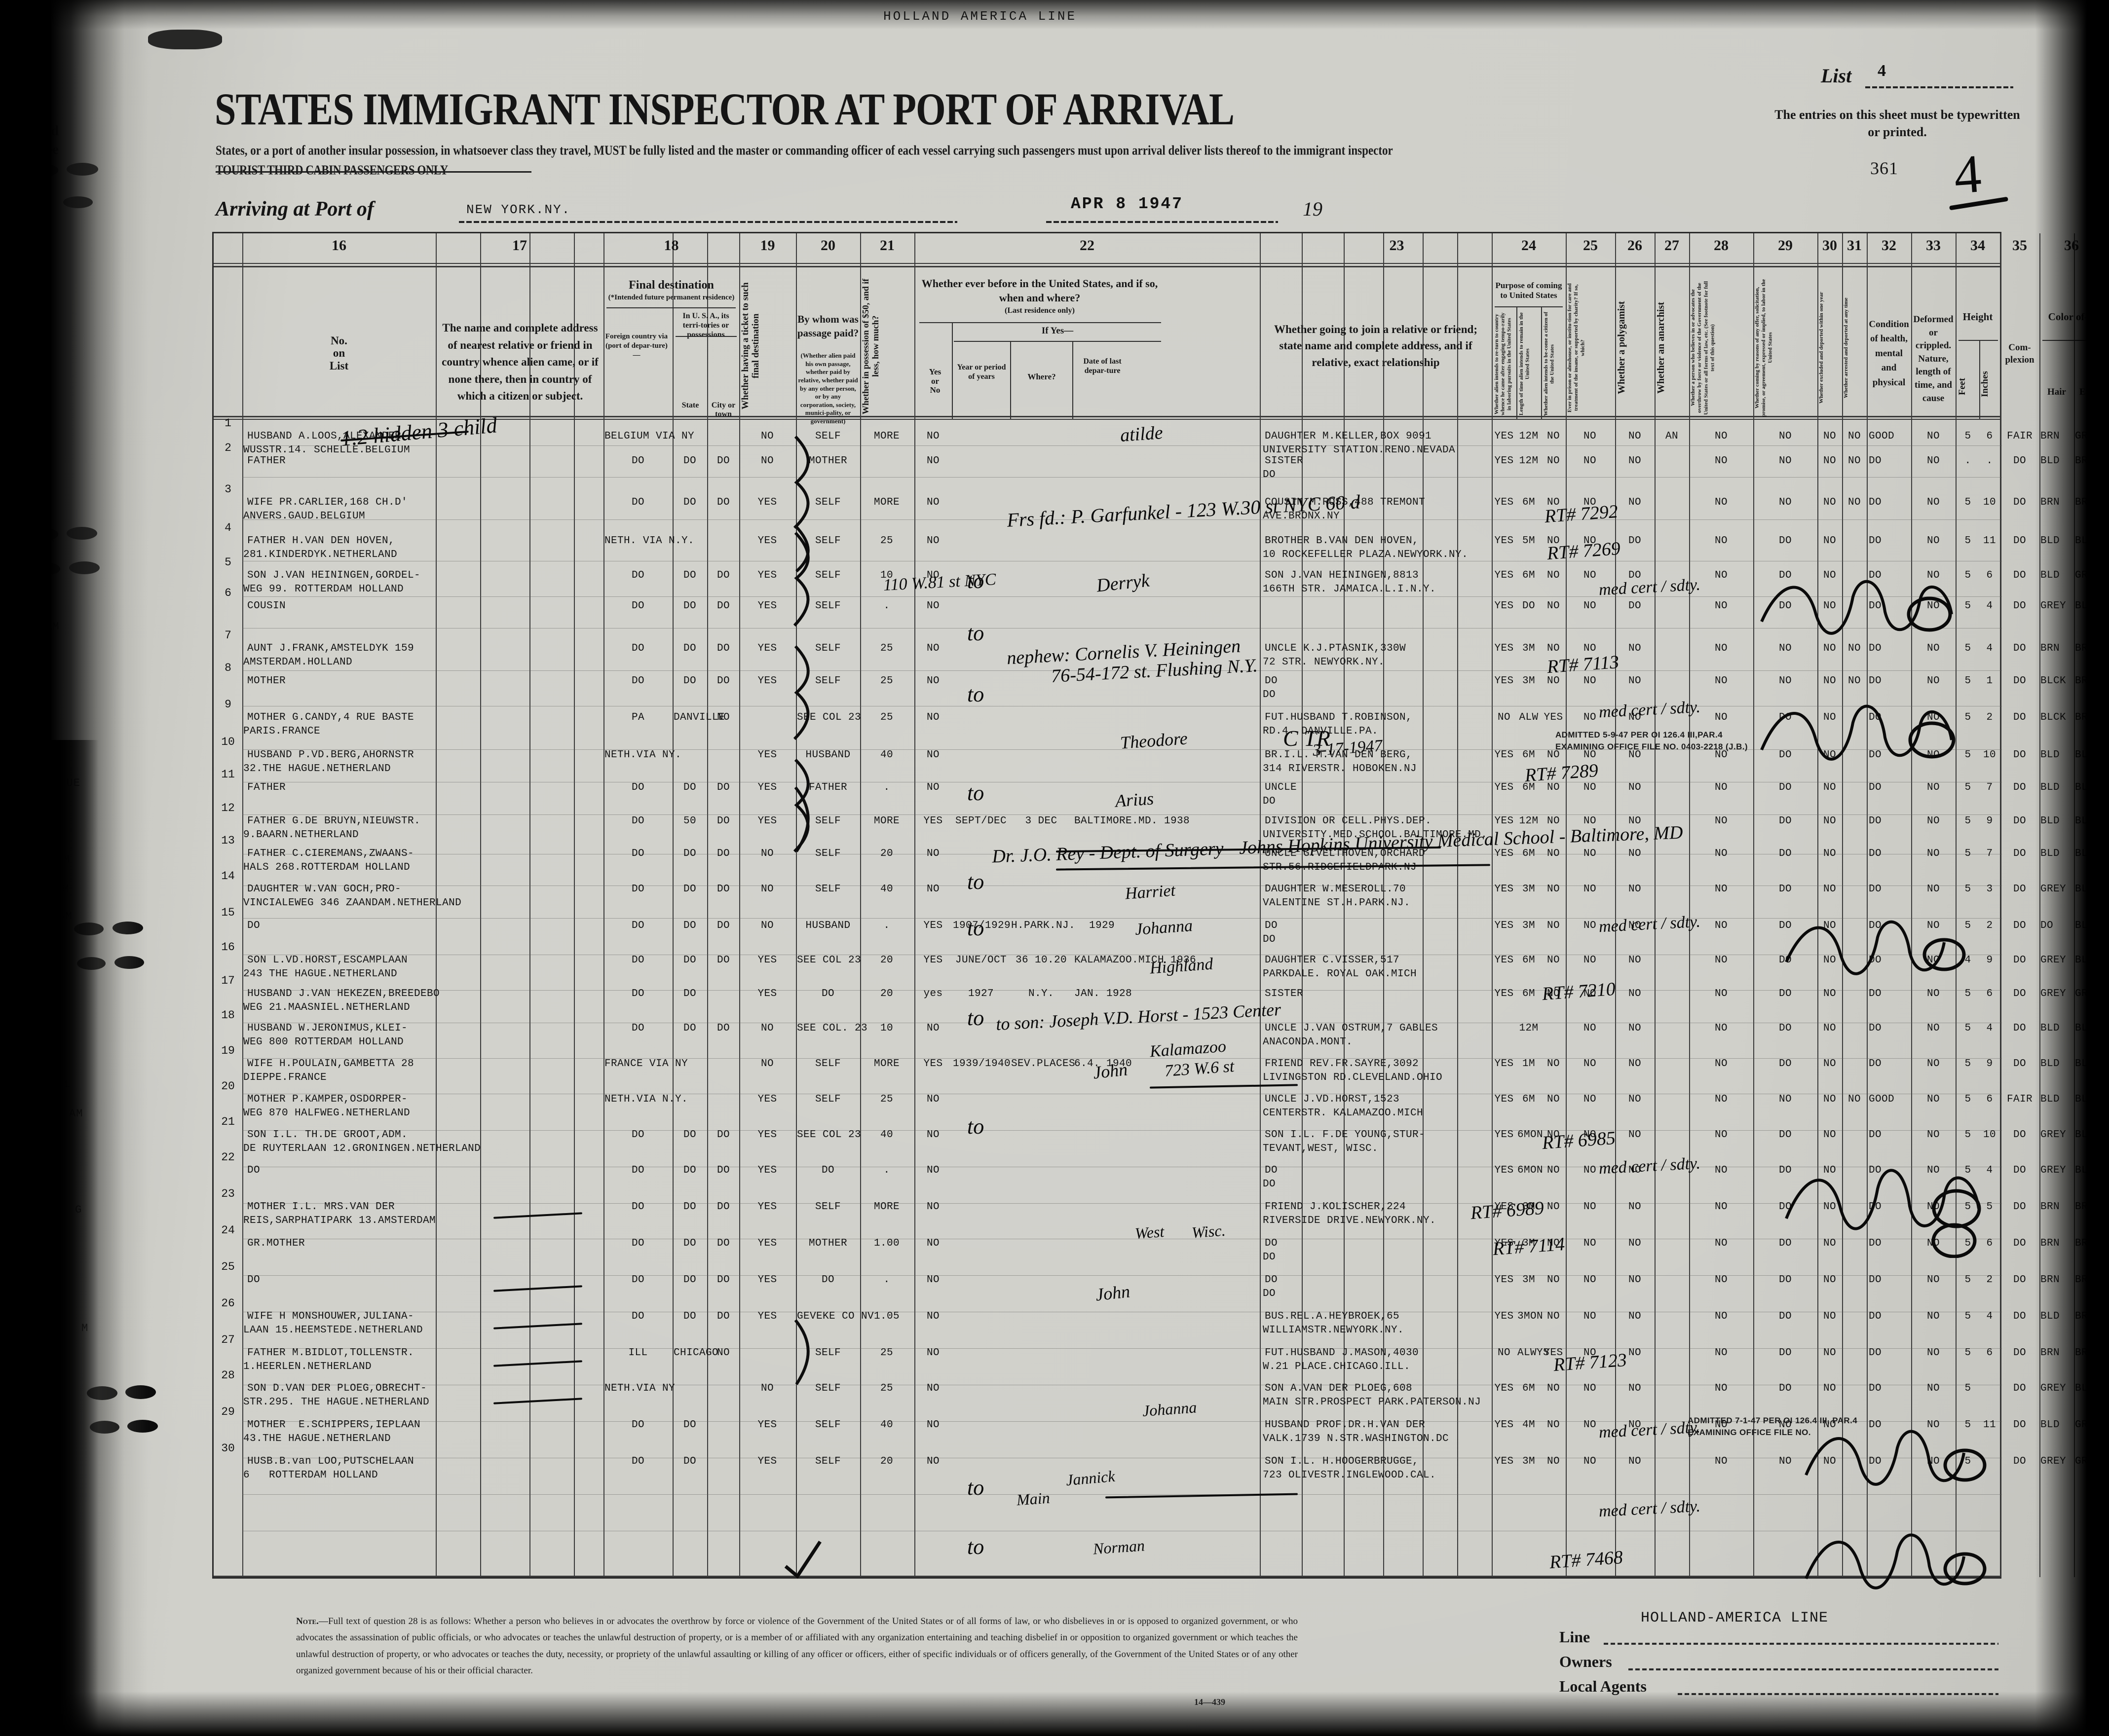 This screenshot has width=2109, height=1736. I want to click on cell-c21: 10, so click(886, 1029).